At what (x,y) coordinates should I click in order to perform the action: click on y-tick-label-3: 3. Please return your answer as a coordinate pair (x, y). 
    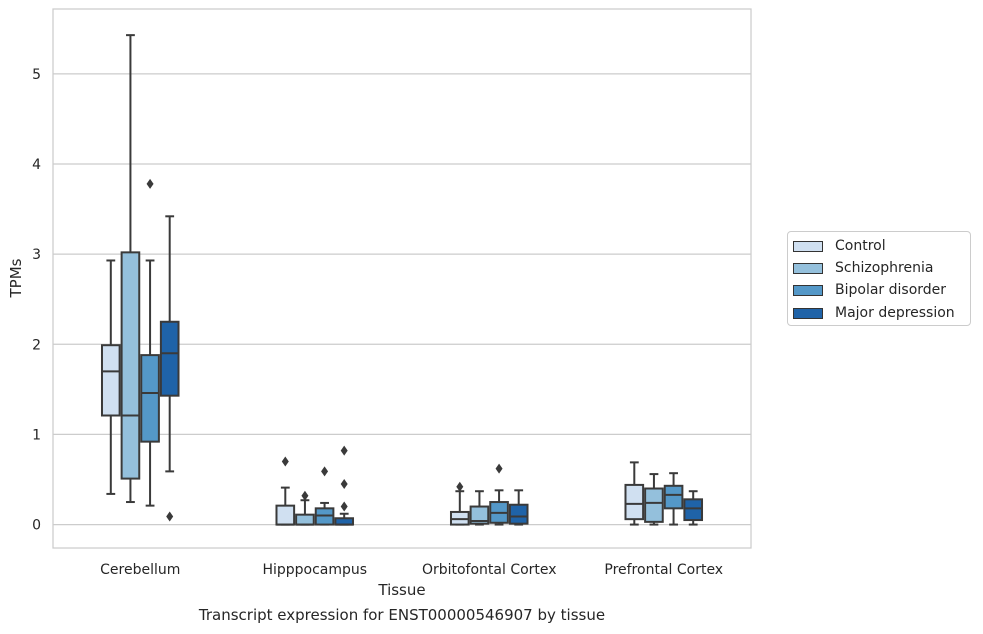
    Looking at the image, I should click on (36, 255).